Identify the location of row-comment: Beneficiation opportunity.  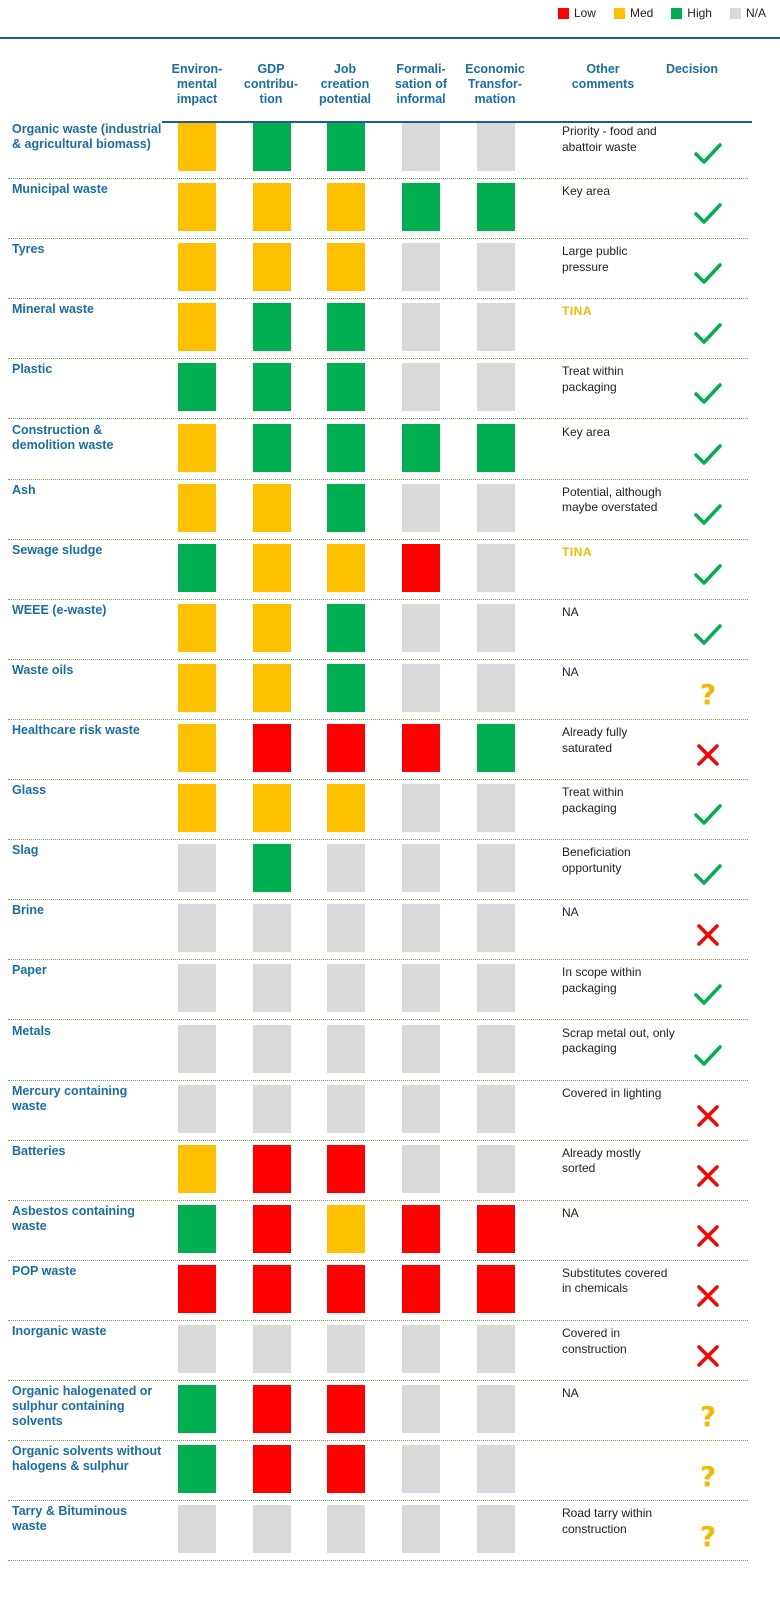
(596, 860).